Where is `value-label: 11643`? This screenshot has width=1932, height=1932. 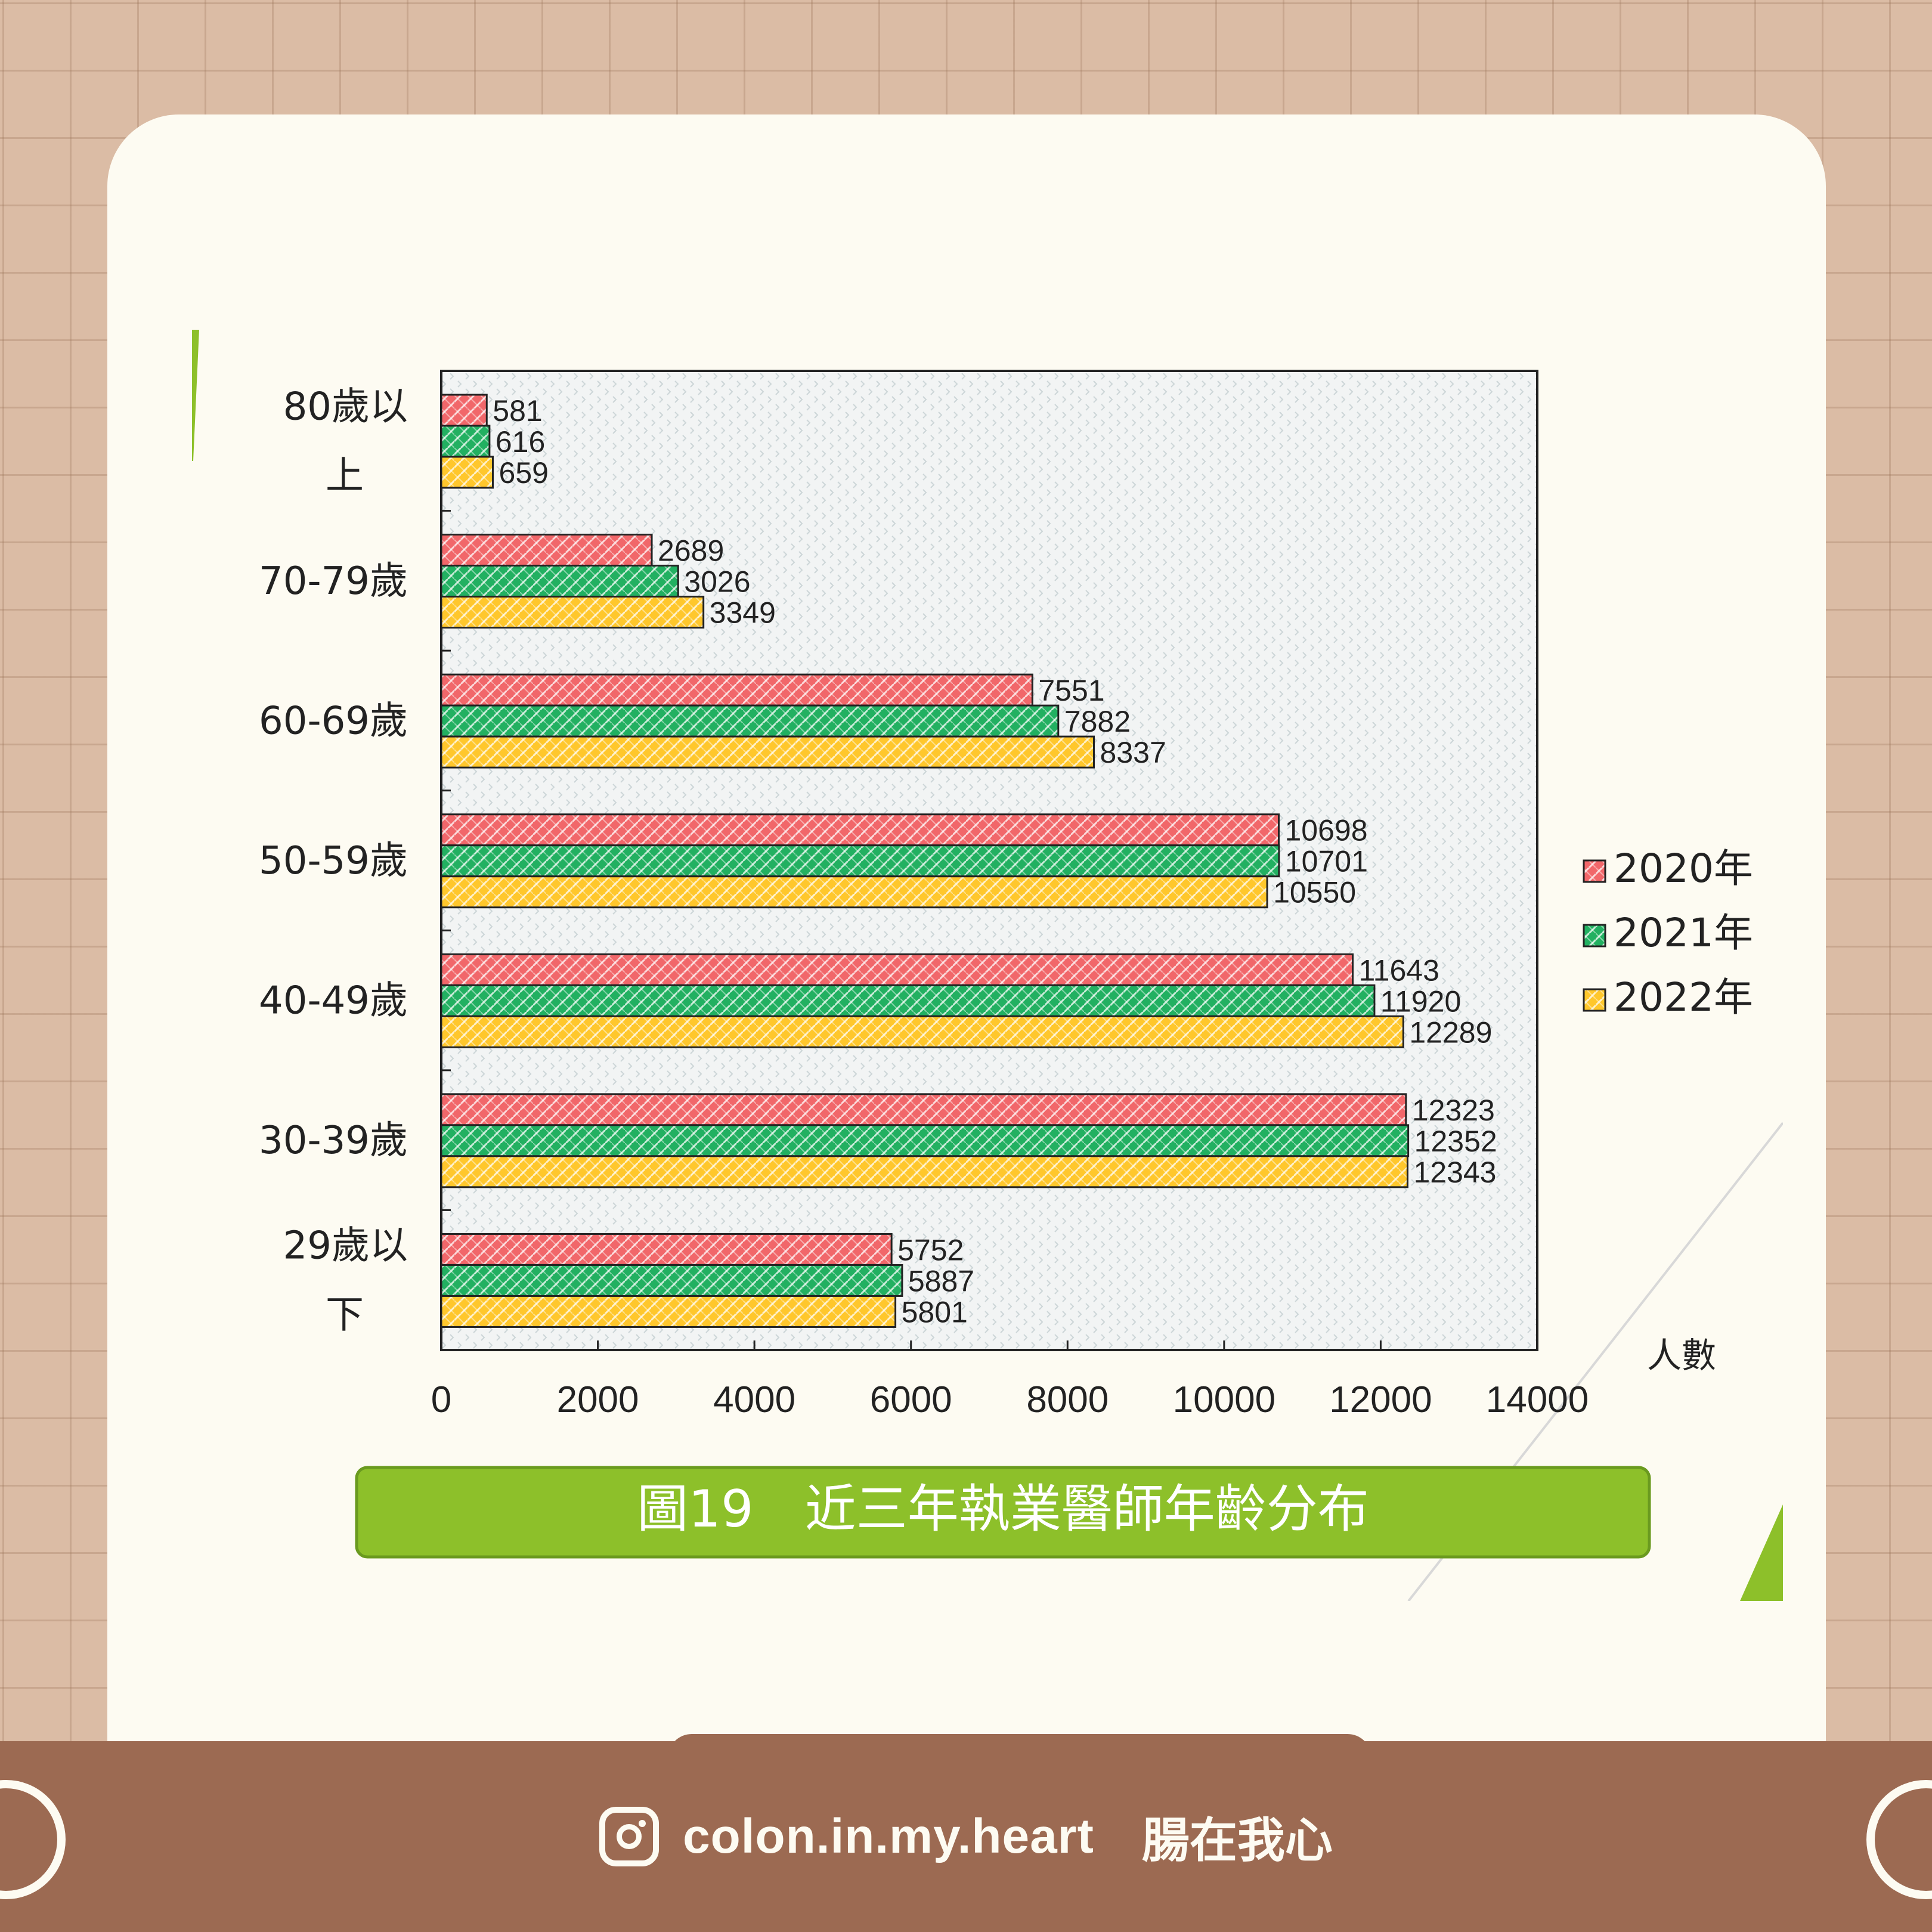 value-label: 11643 is located at coordinates (1399, 970).